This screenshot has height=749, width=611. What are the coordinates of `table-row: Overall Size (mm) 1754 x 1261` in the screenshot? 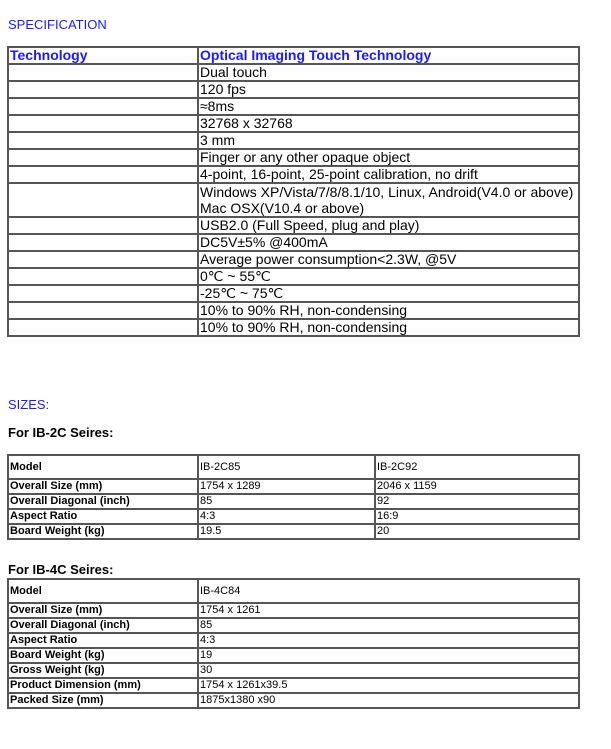 It's located at (293, 610).